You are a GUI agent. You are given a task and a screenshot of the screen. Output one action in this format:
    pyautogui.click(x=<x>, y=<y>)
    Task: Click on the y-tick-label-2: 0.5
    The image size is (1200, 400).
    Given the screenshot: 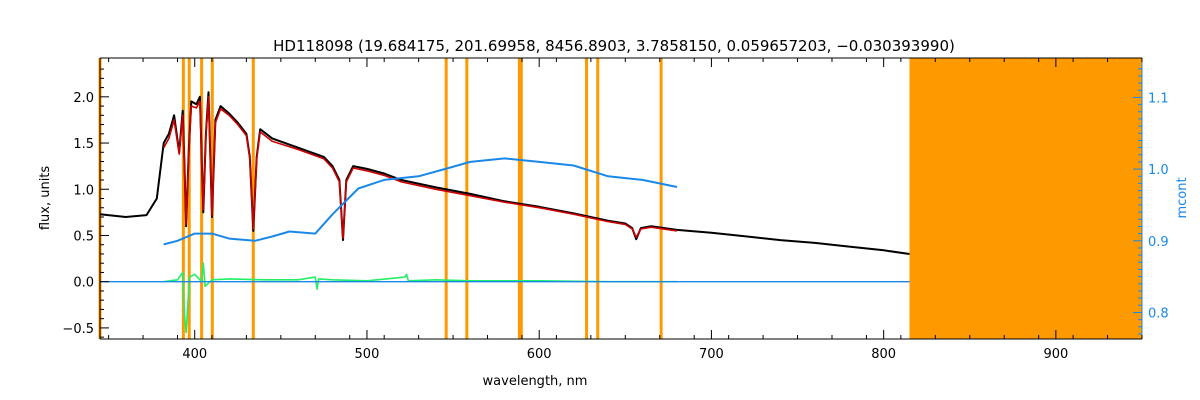 What is the action you would take?
    pyautogui.click(x=83, y=236)
    